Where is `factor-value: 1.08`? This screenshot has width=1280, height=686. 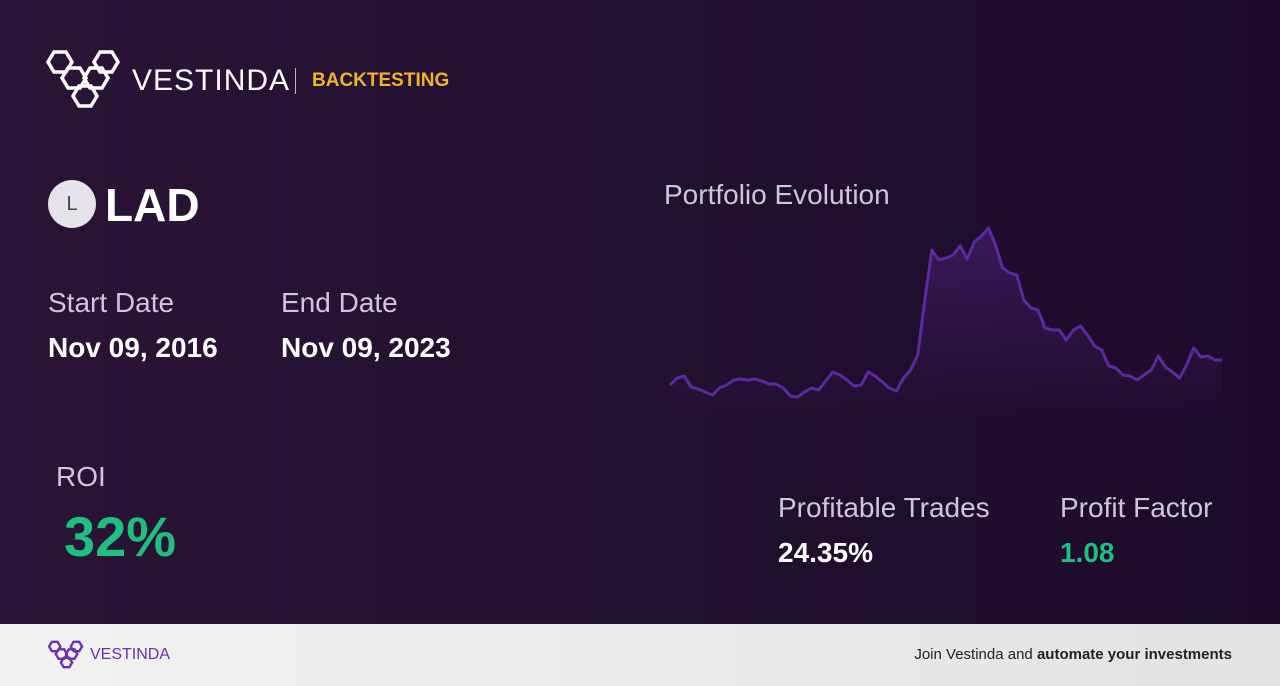 factor-value: 1.08 is located at coordinates (1087, 552).